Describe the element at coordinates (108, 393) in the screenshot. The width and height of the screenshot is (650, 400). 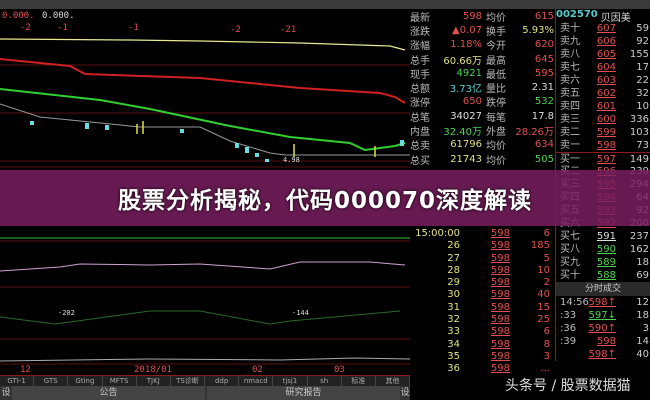
I see `tab-notice: 公告` at that location.